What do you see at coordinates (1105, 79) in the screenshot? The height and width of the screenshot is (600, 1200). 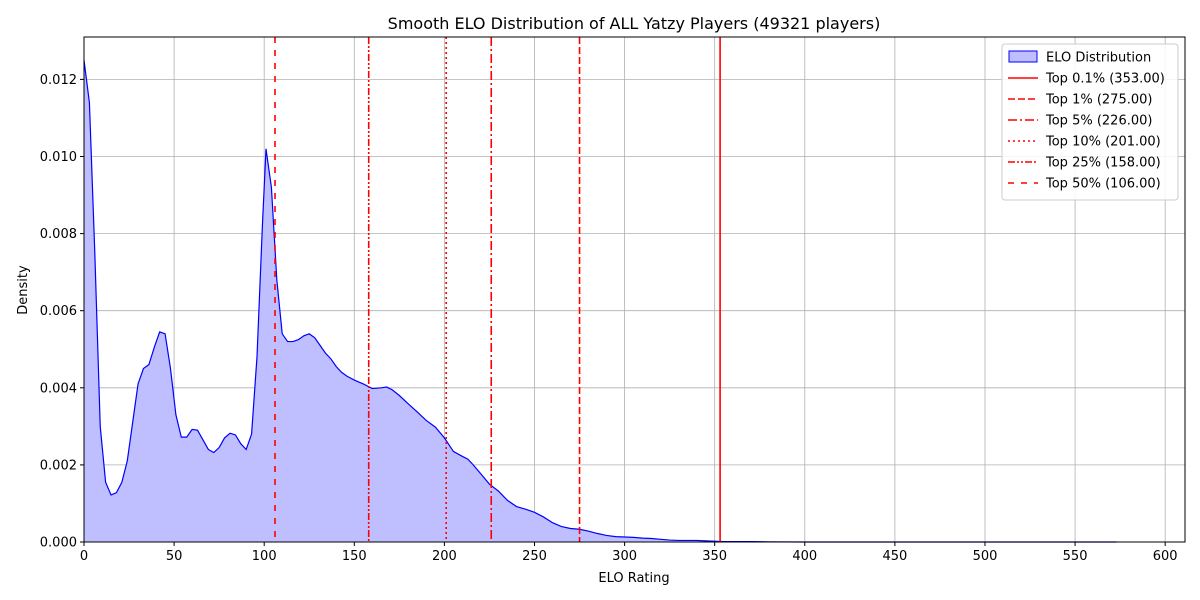 I see `legend-label: Top 0.1% (353.00)` at bounding box center [1105, 79].